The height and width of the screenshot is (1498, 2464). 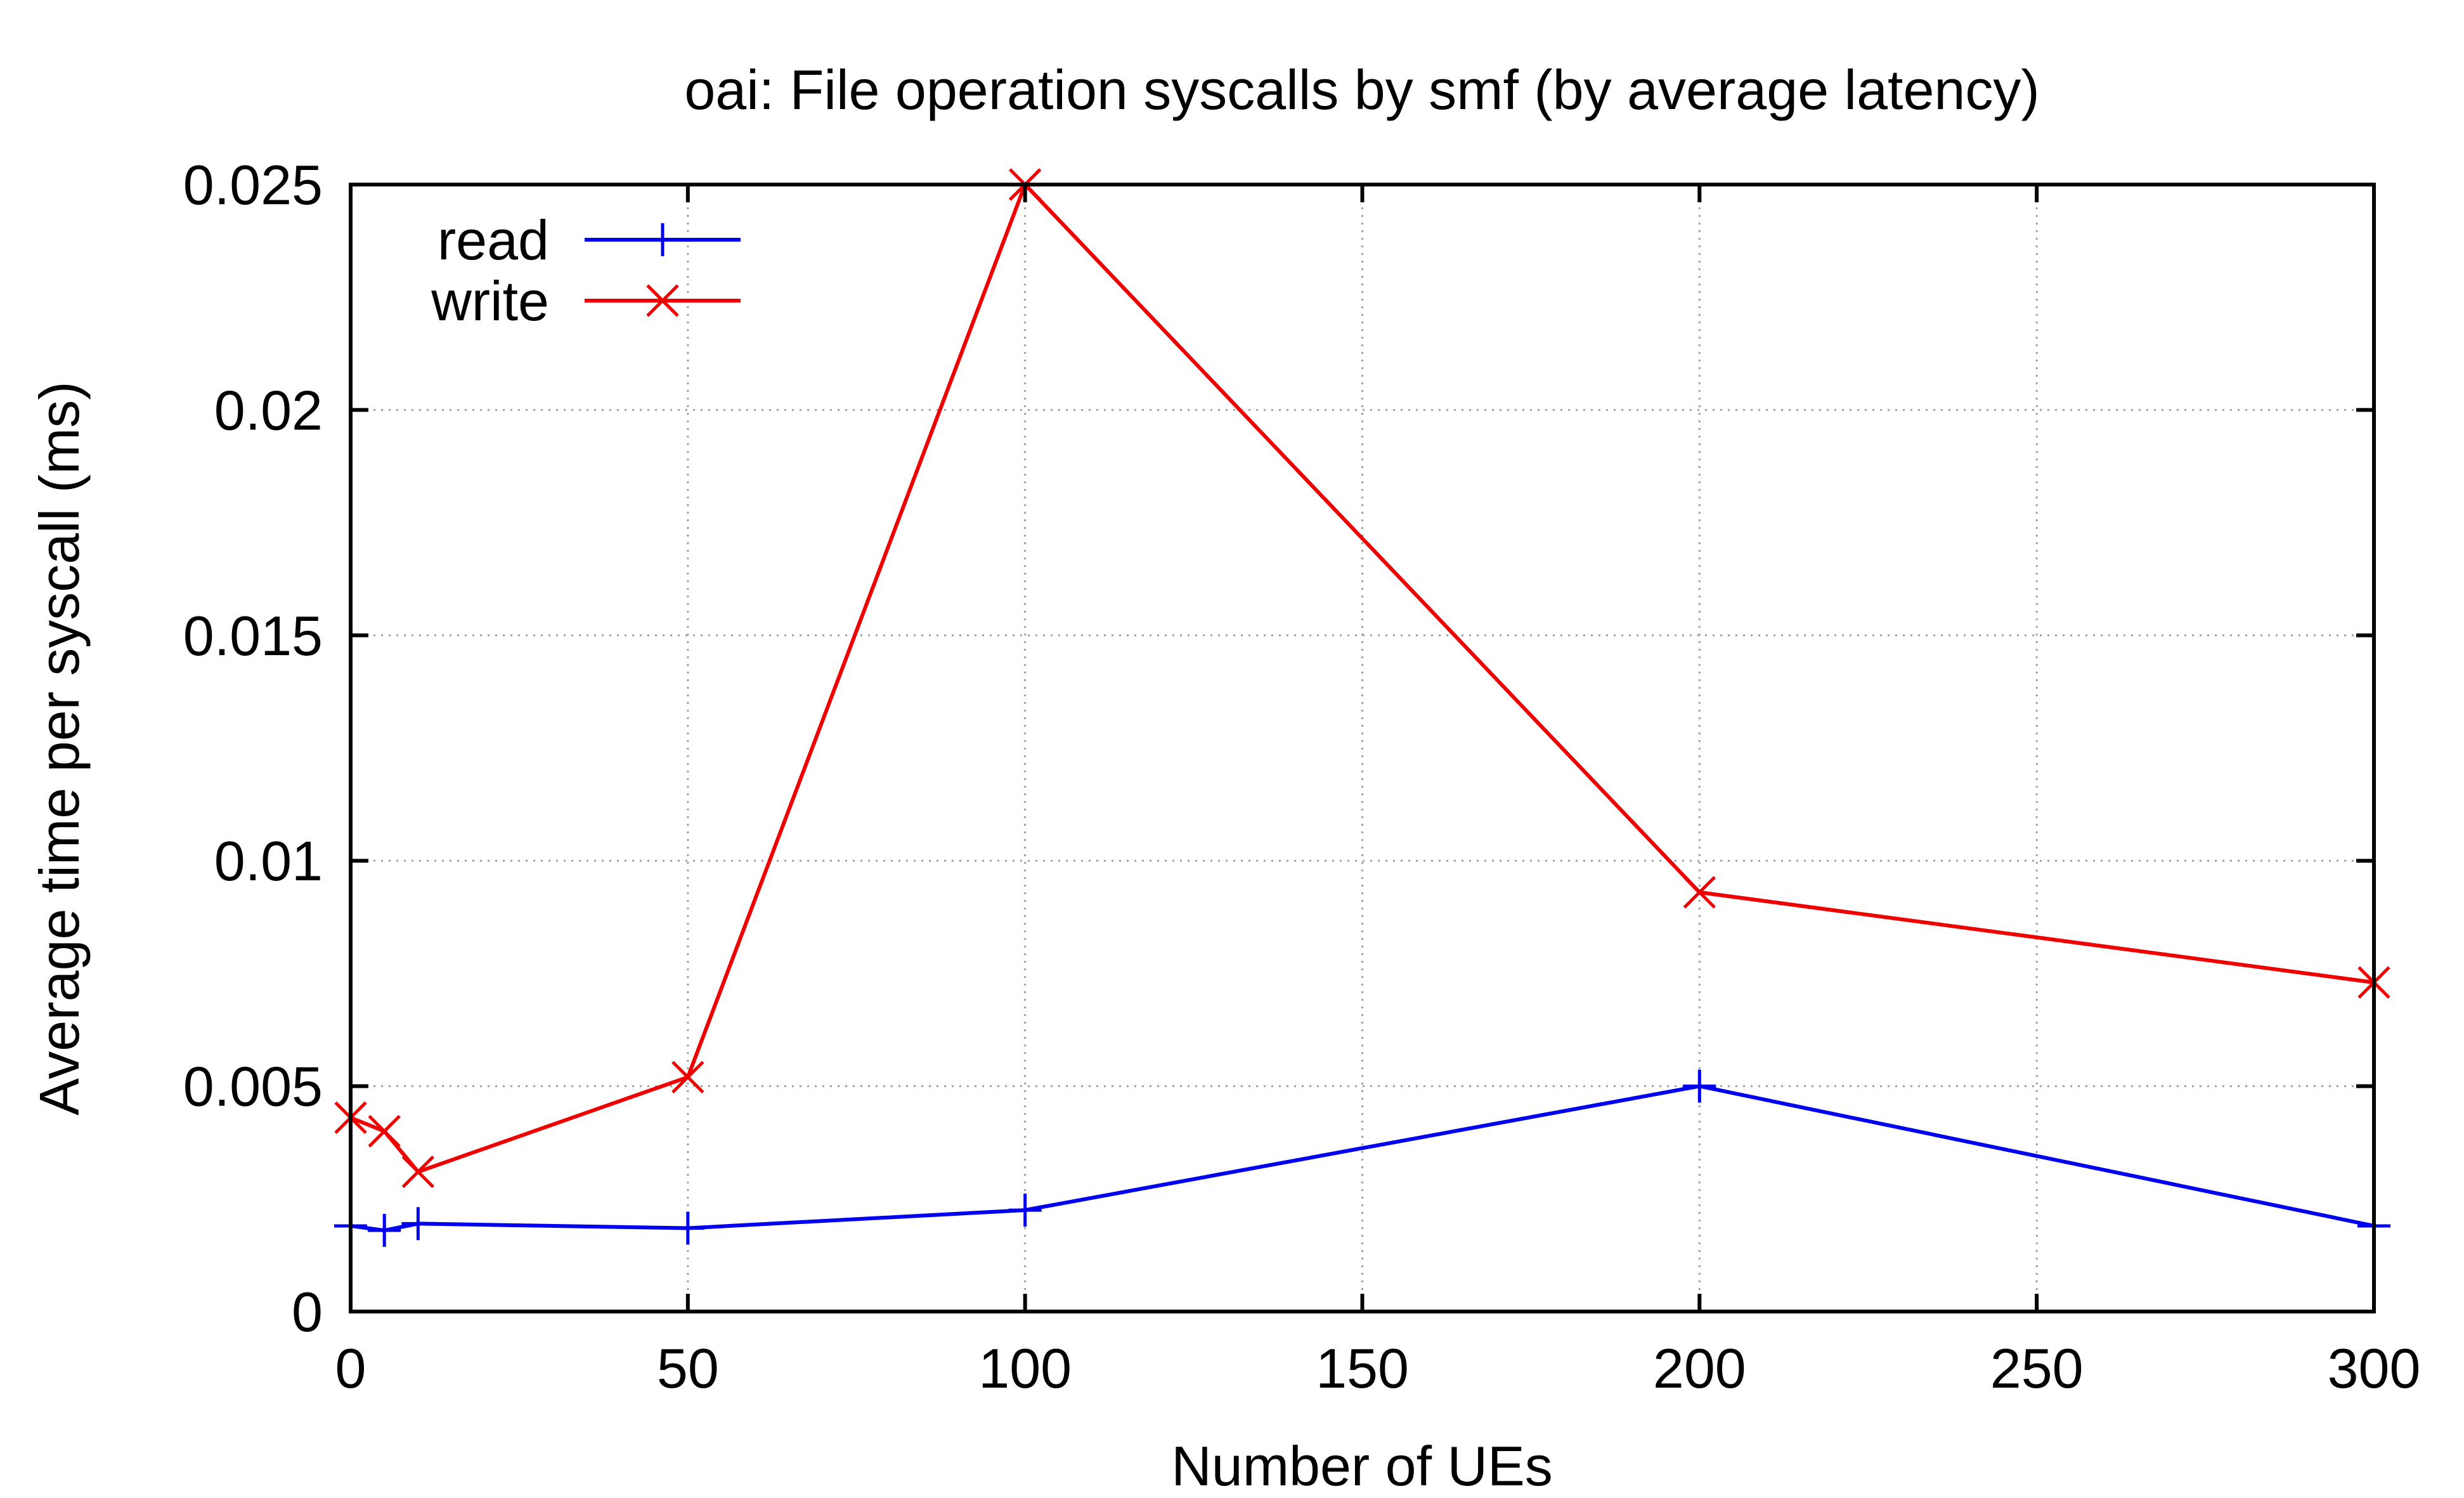 What do you see at coordinates (1363, 1368) in the screenshot?
I see `x-tick-label: 150` at bounding box center [1363, 1368].